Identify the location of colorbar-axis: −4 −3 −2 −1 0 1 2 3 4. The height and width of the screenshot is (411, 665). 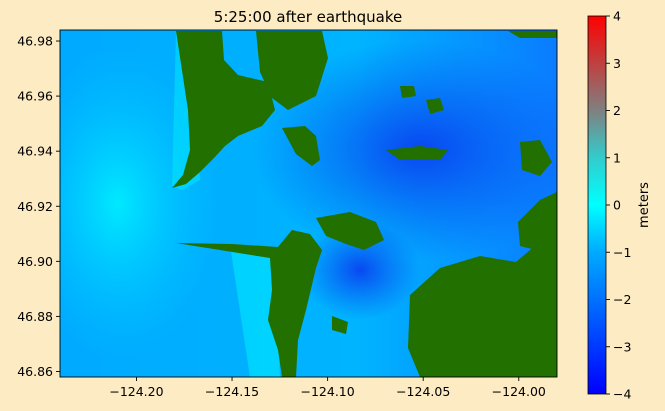
(618, 205).